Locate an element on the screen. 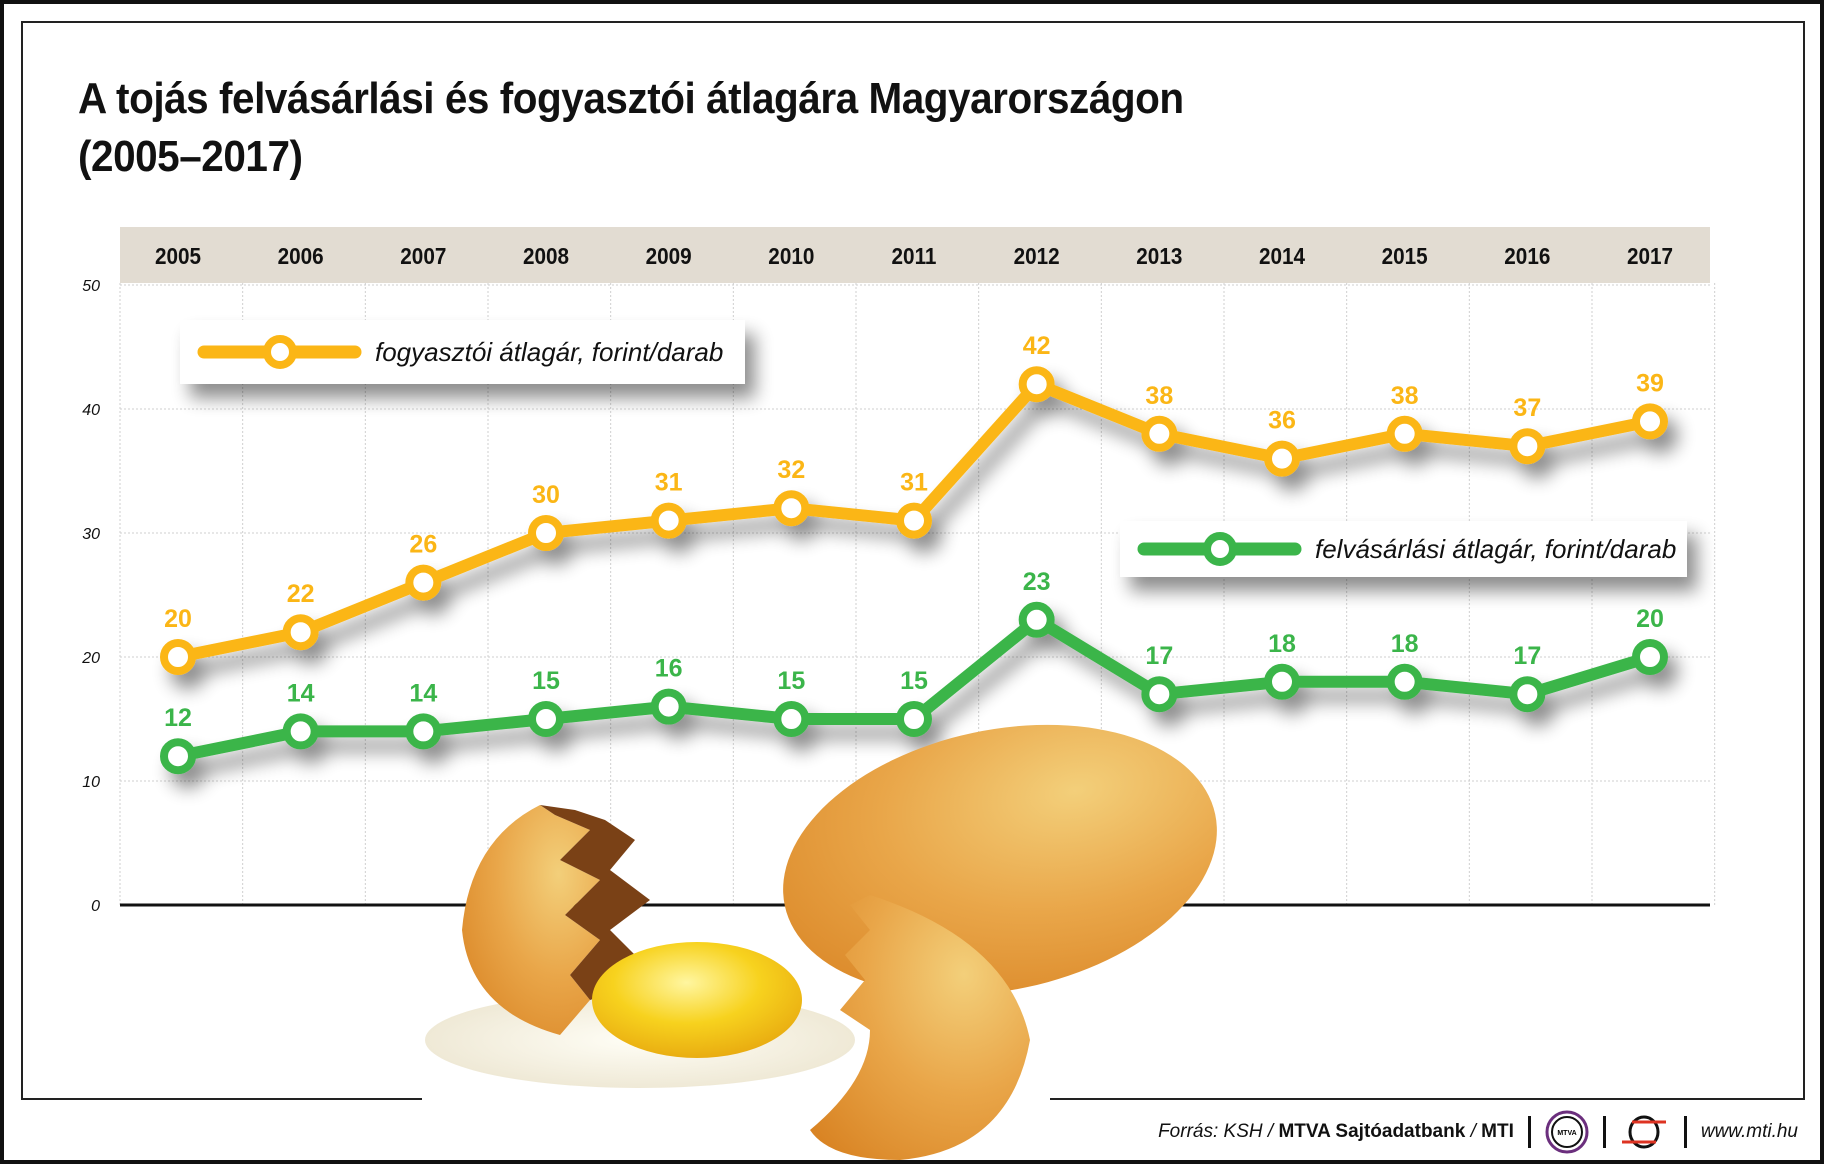  mti-logo is located at coordinates (1643, 1132).